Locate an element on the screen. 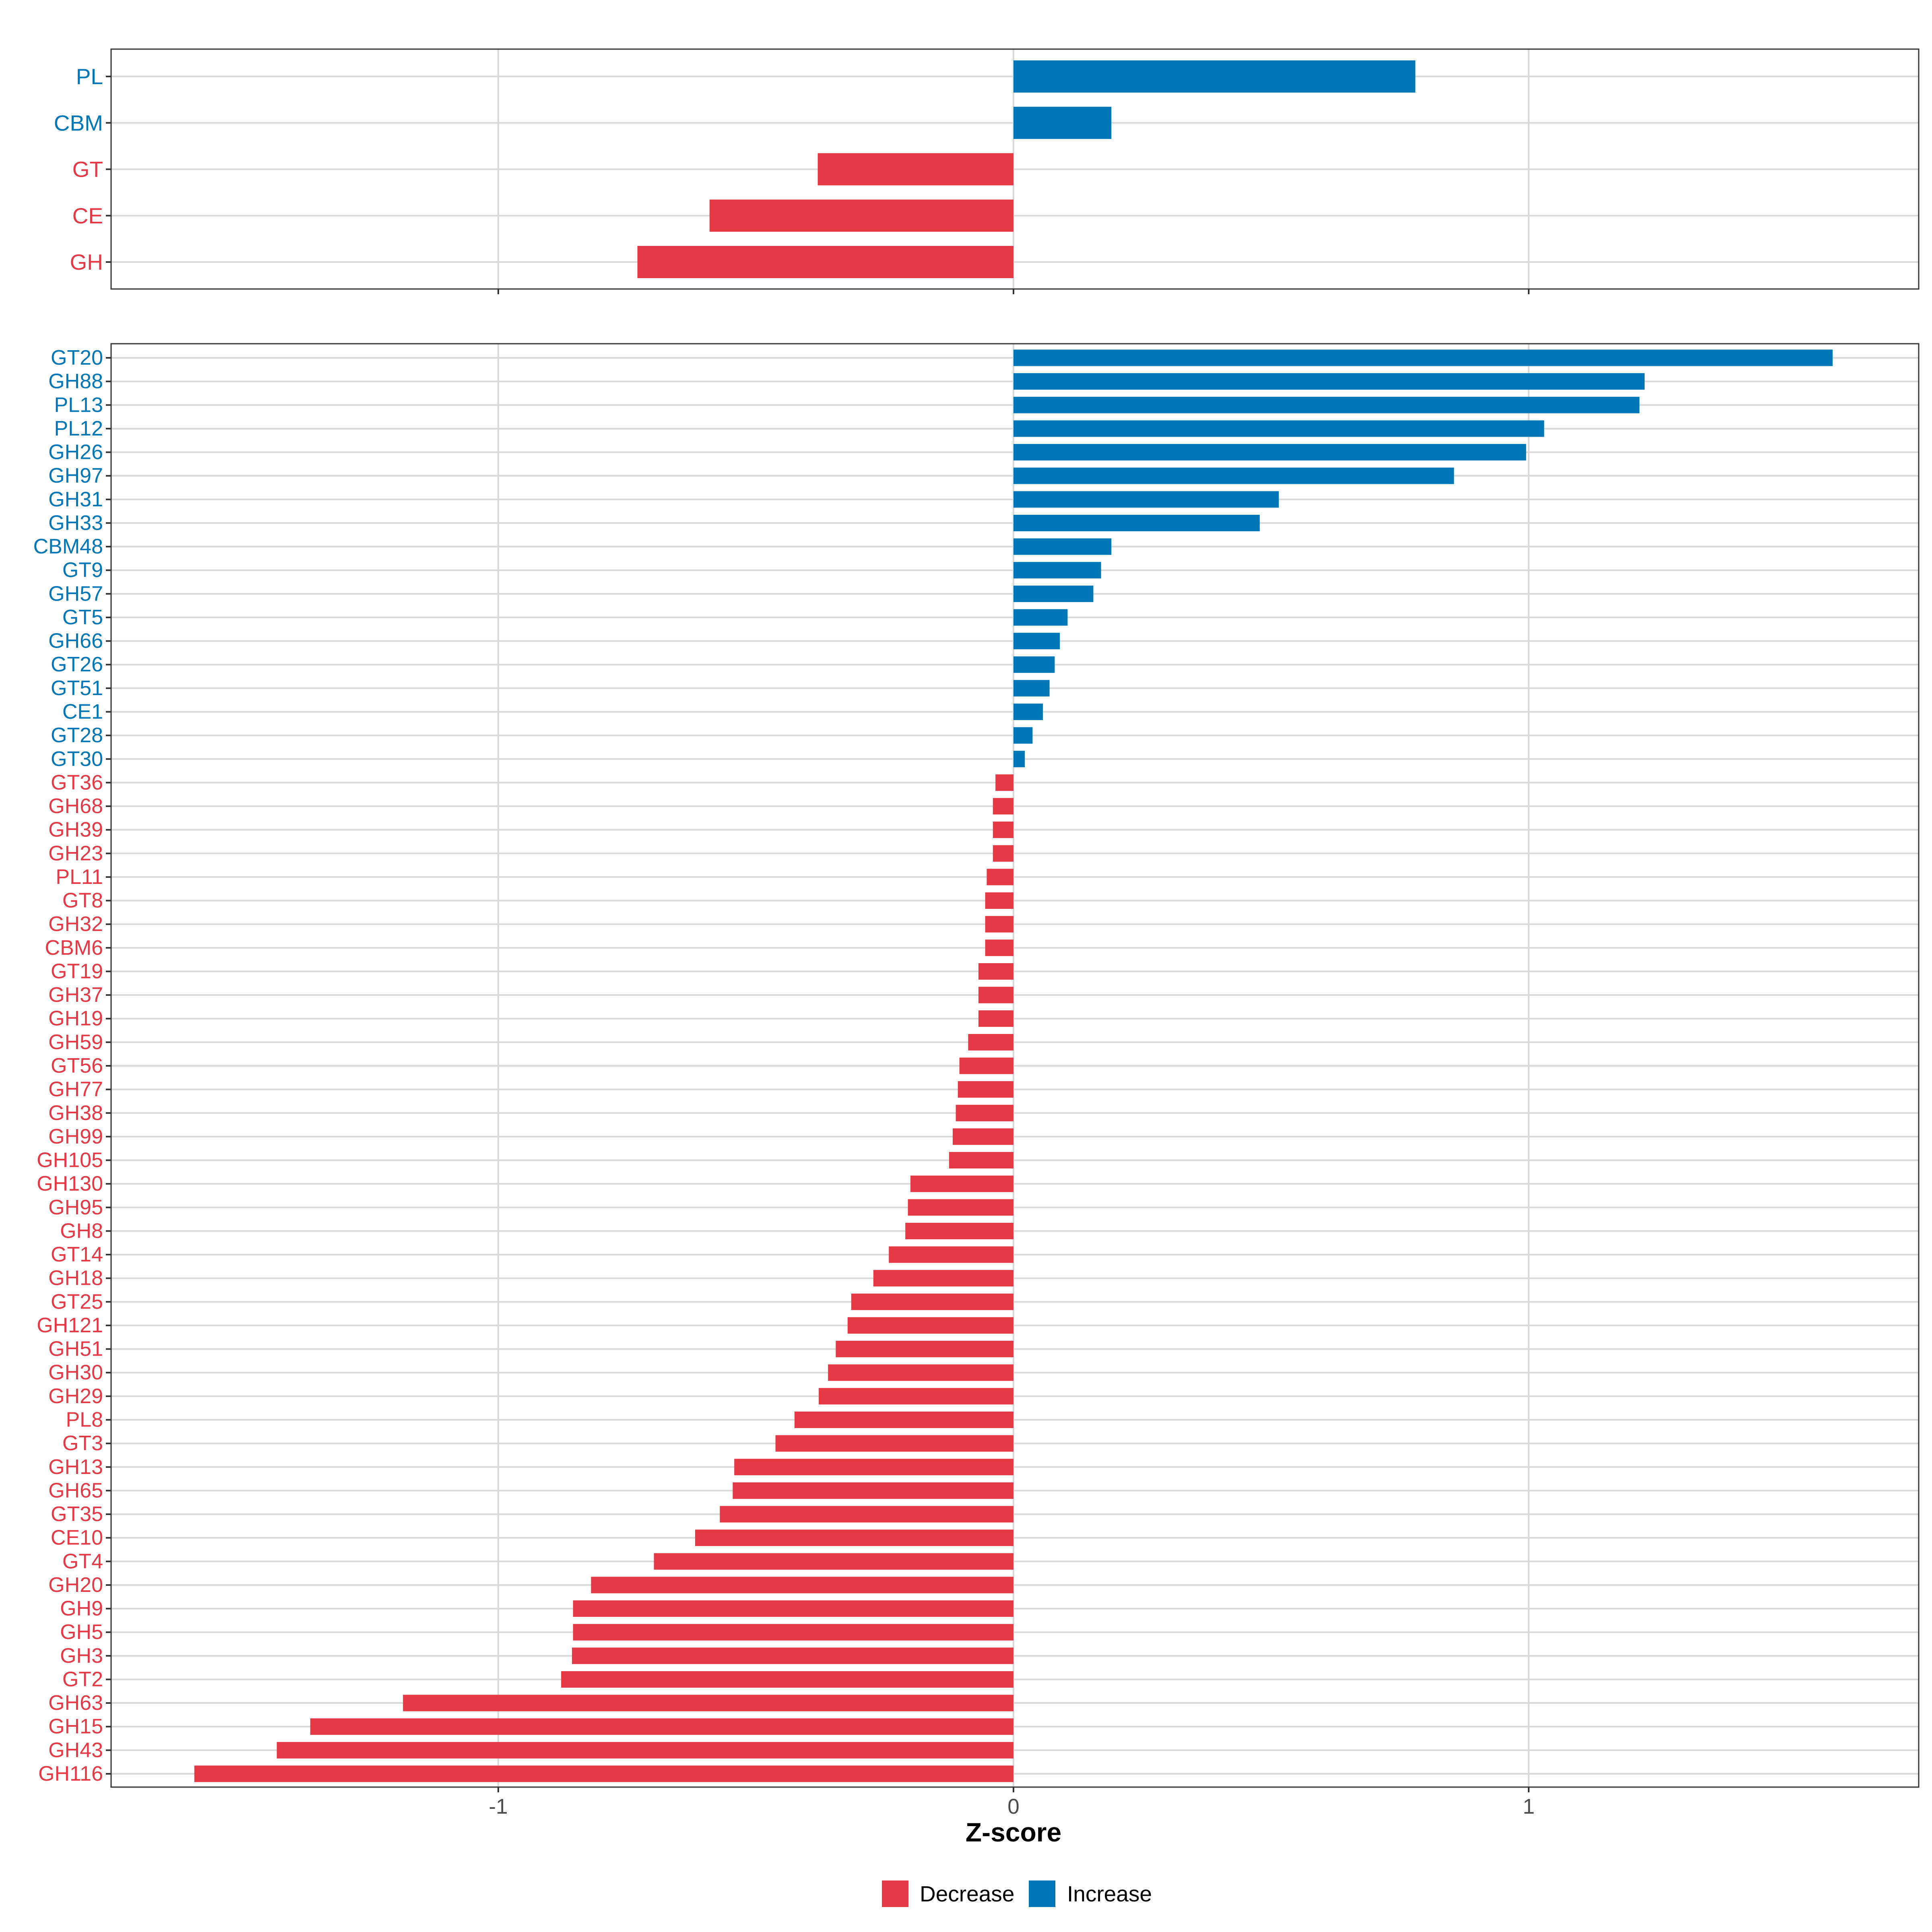 Image resolution: width=1932 pixels, height=1932 pixels. legend-label-increase: Increase is located at coordinates (1109, 1893).